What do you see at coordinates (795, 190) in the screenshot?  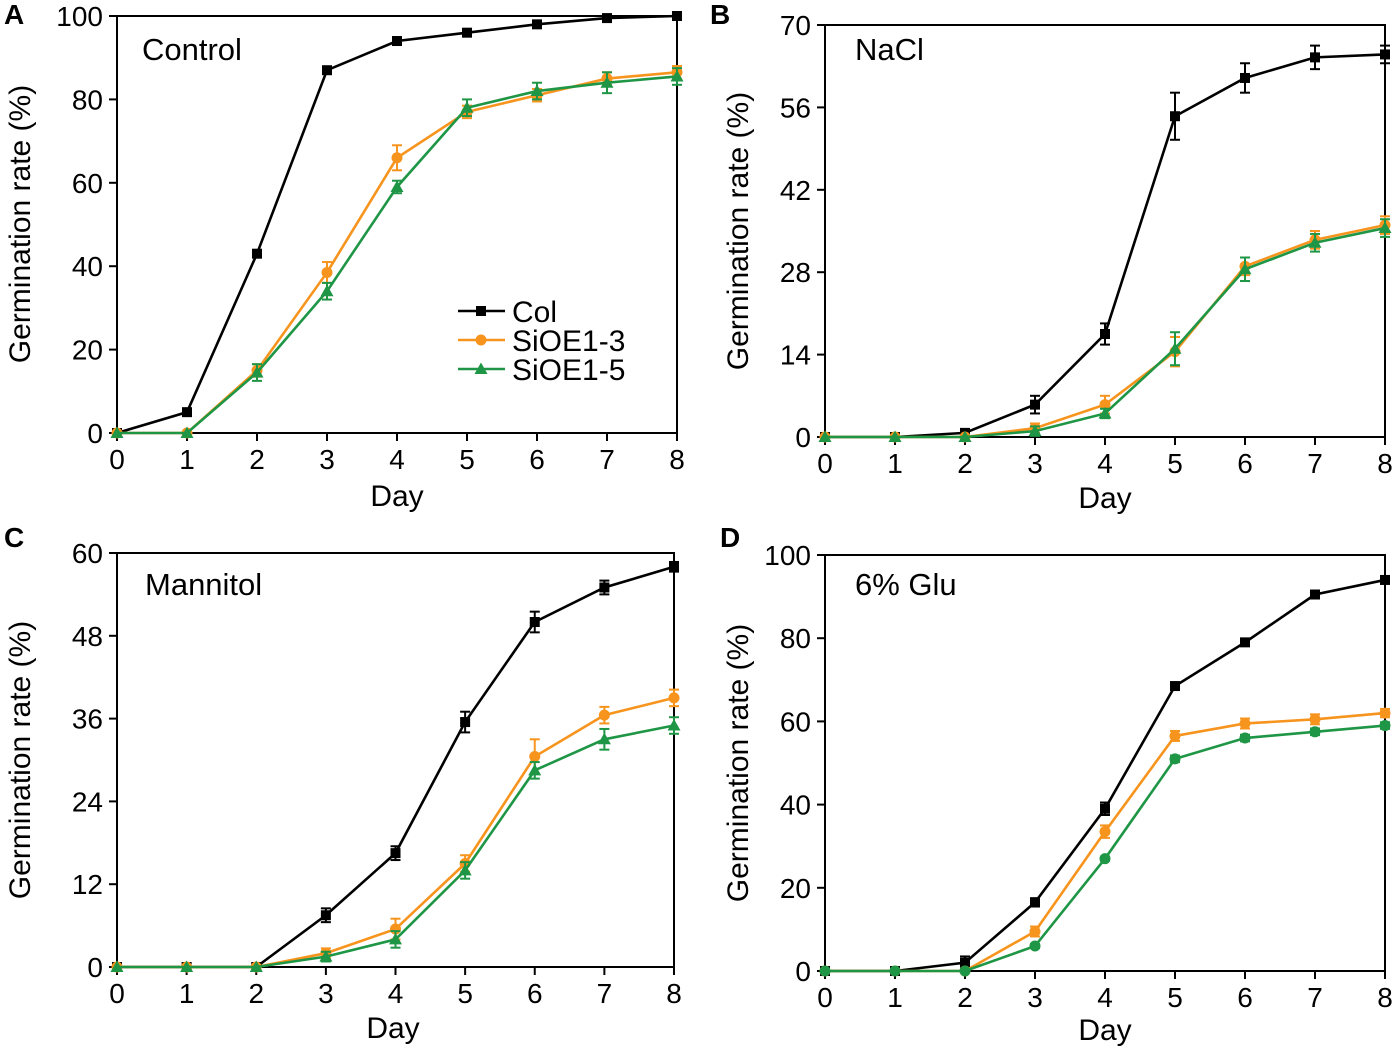 I see `y-tick-label: 42` at bounding box center [795, 190].